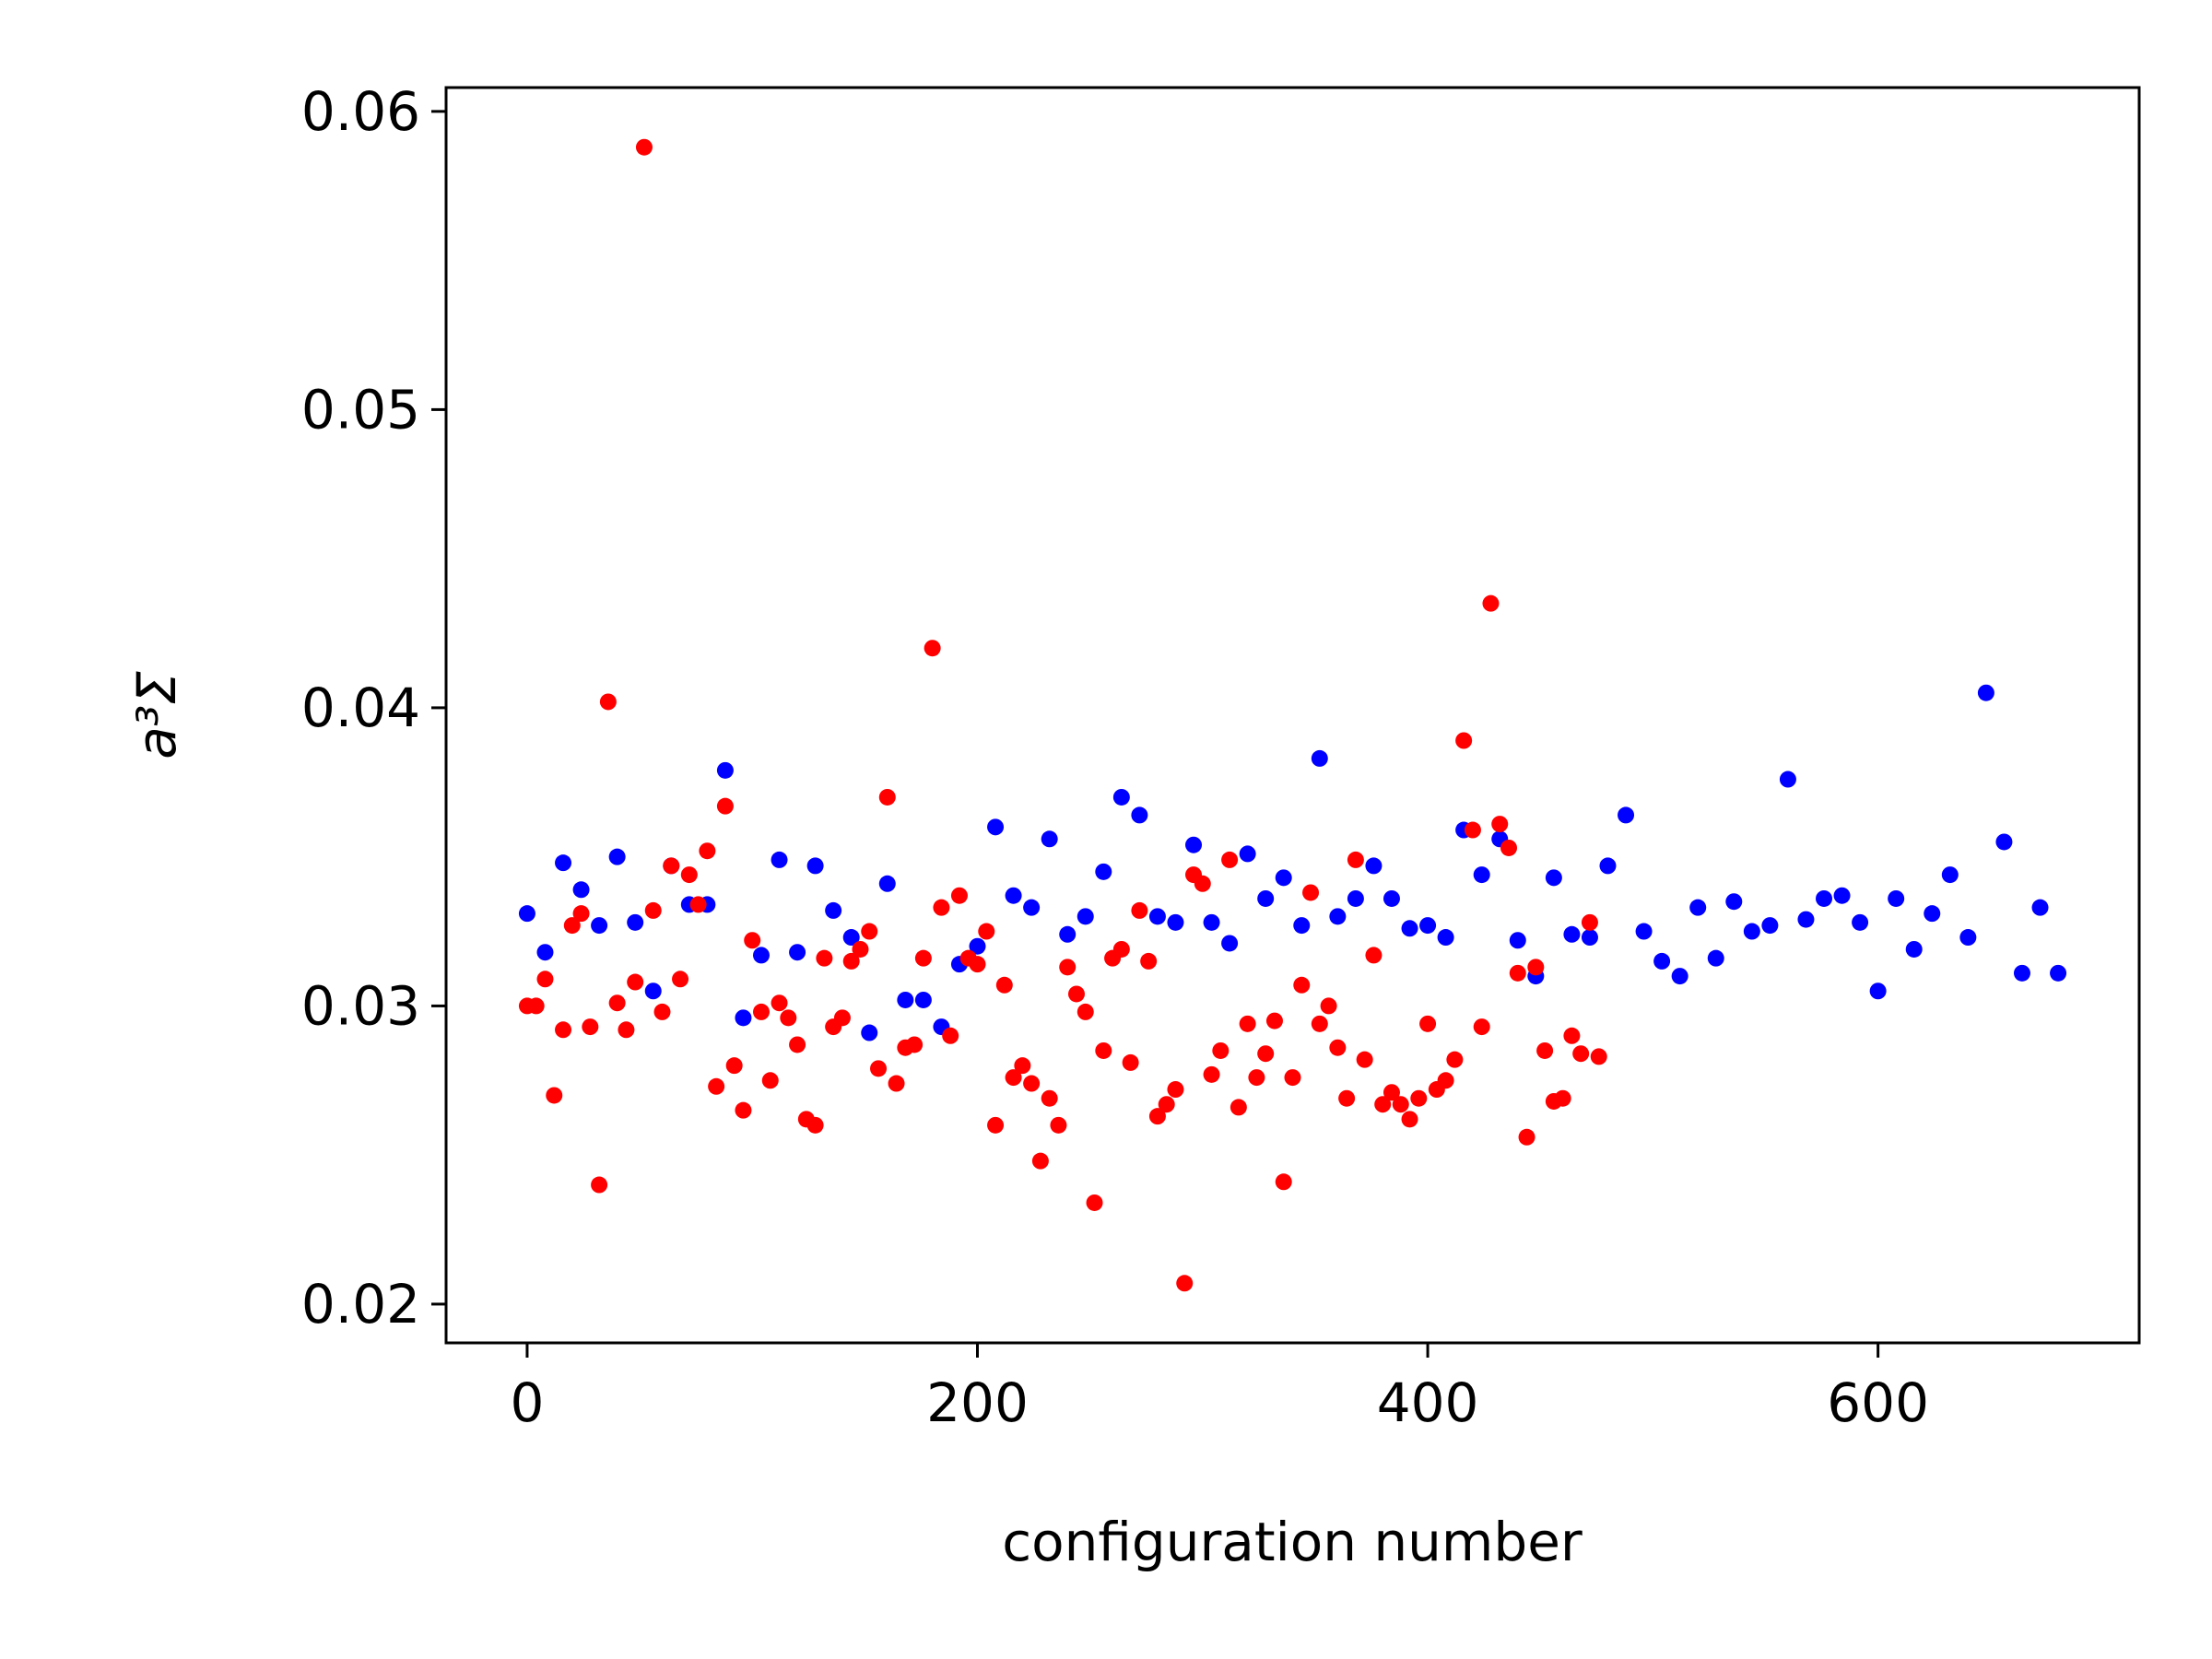 The height and width of the screenshot is (1659, 2212). Describe the element at coordinates (360, 1304) in the screenshot. I see `y-tick-label: 0.02` at that location.